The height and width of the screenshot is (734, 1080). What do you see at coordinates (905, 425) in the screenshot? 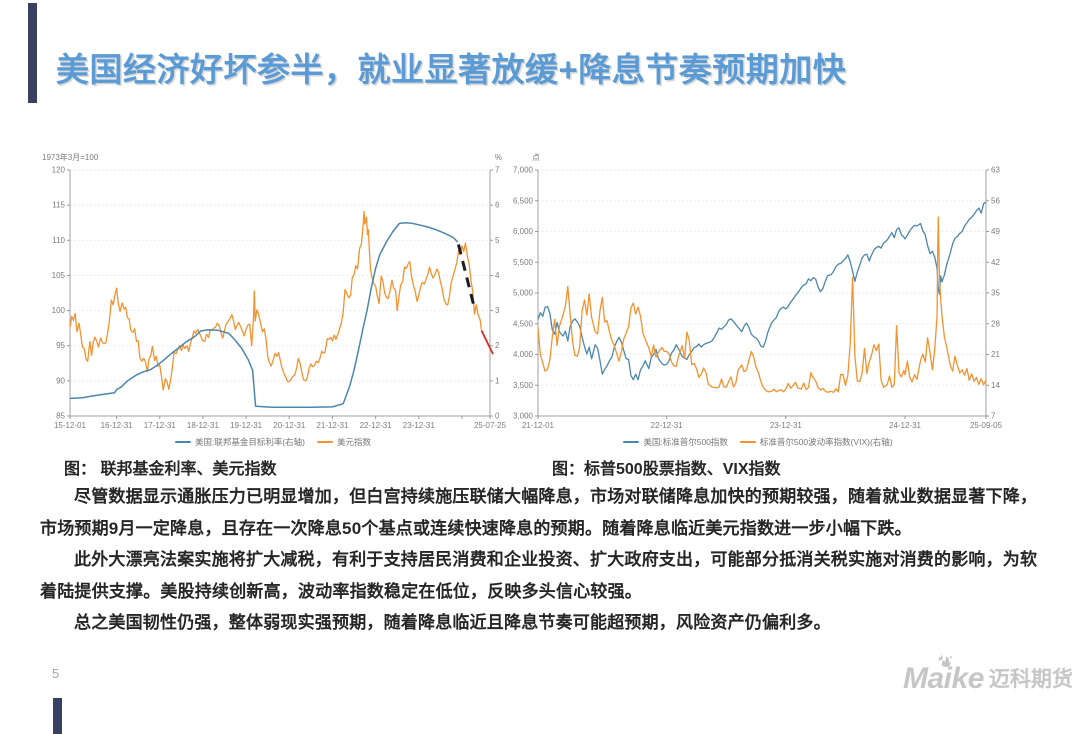
I see `svg-text: 24-12-31` at bounding box center [905, 425].